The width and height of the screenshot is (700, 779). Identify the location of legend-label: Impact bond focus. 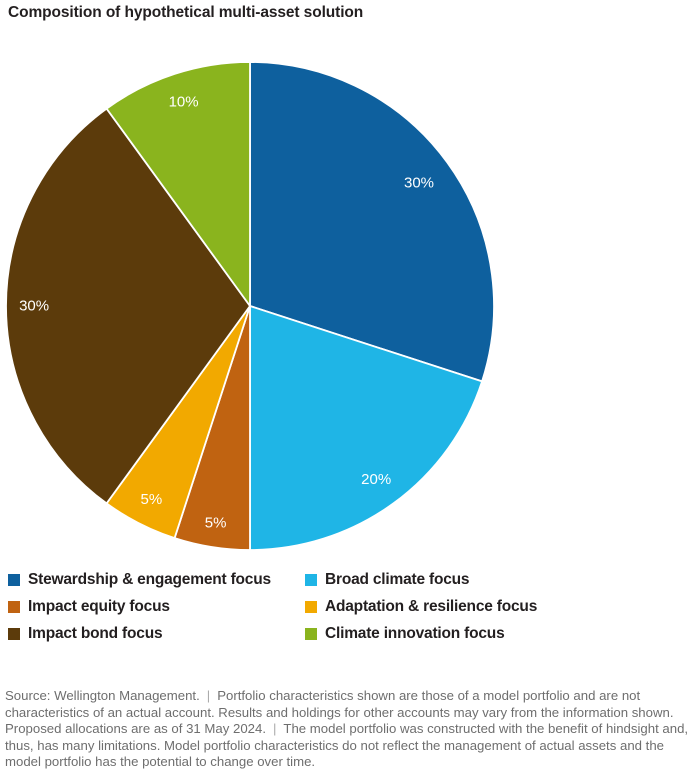
(95, 633).